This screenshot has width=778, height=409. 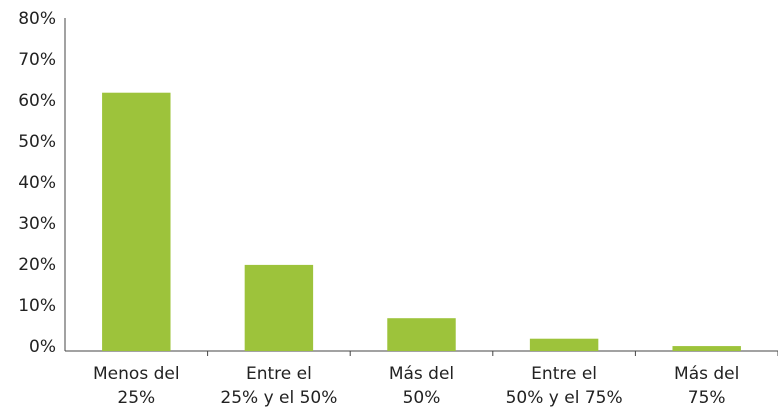 What do you see at coordinates (422, 398) in the screenshot?
I see `x-tick-label: 50%` at bounding box center [422, 398].